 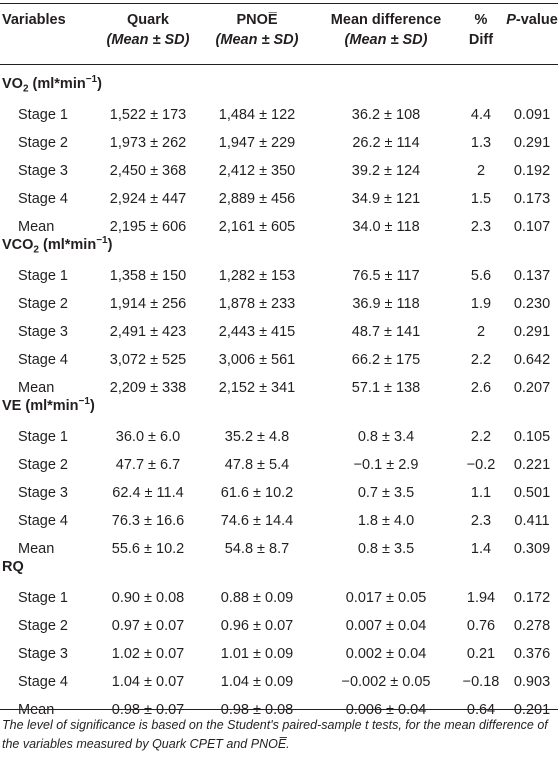 What do you see at coordinates (91, 79) in the screenshot?
I see `section-unit-superscript: −1` at bounding box center [91, 79].